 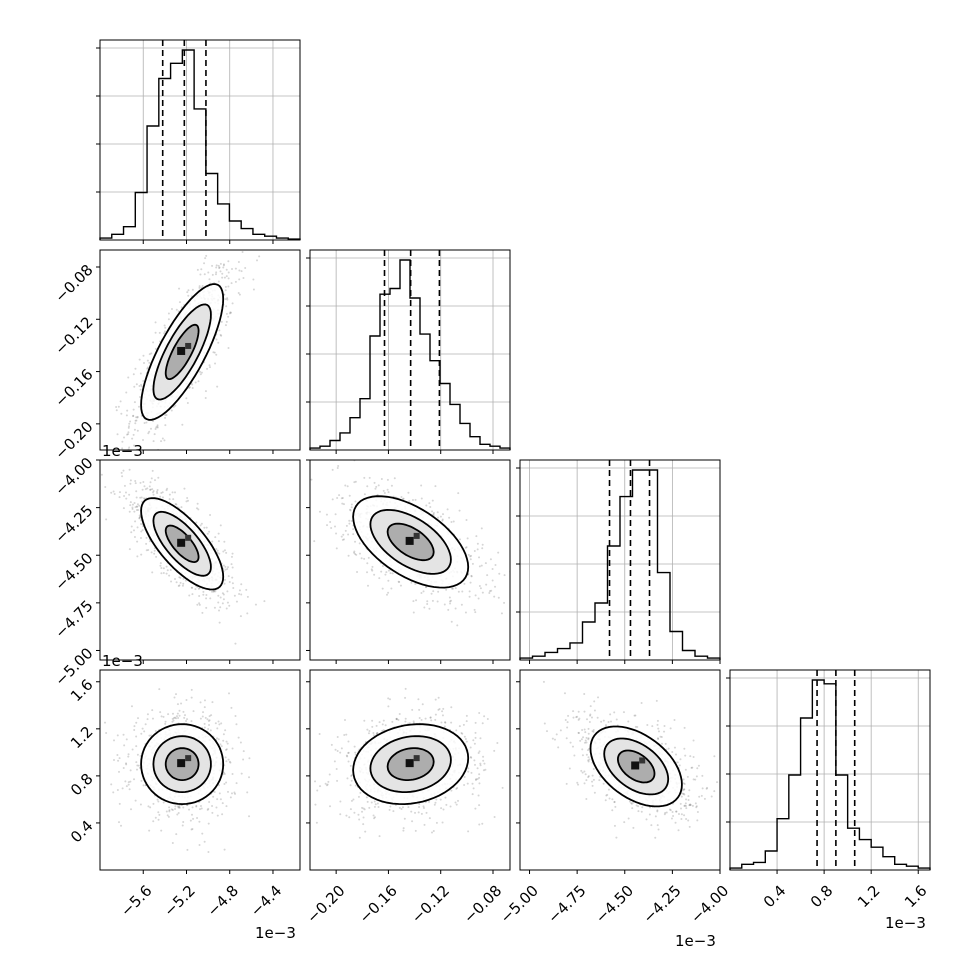 What do you see at coordinates (631, 759) in the screenshot?
I see `pair-content` at bounding box center [631, 759].